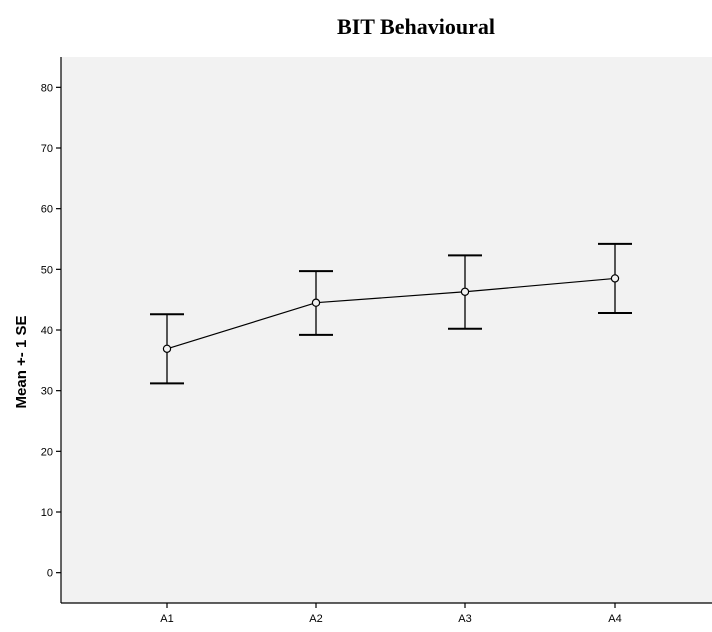 This screenshot has height=632, width=712. What do you see at coordinates (47, 331) in the screenshot?
I see `y-tick-label: 40` at bounding box center [47, 331].